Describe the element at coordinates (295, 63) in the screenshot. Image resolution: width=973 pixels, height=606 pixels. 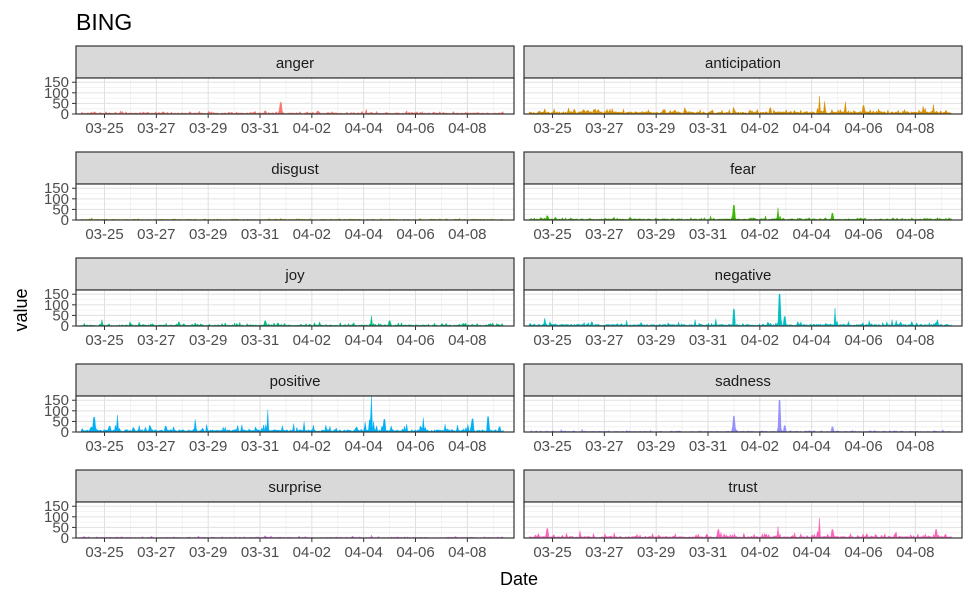
I see `facet-strip-label: anger` at that location.